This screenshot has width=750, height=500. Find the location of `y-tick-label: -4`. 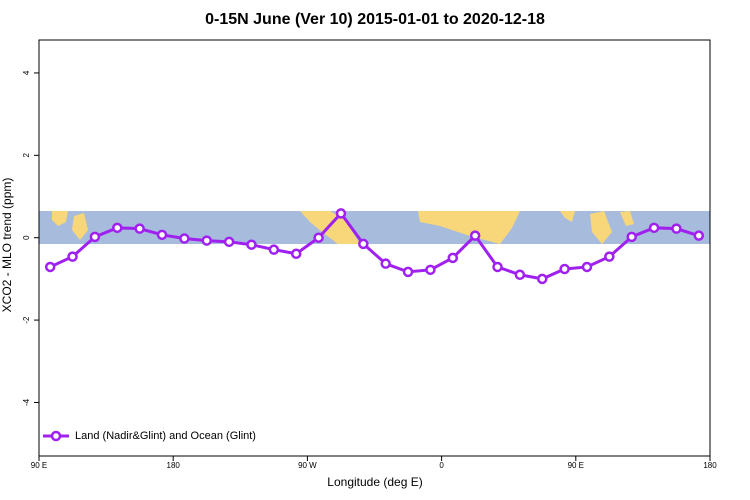

y-tick-label: -4 is located at coordinates (26, 402).